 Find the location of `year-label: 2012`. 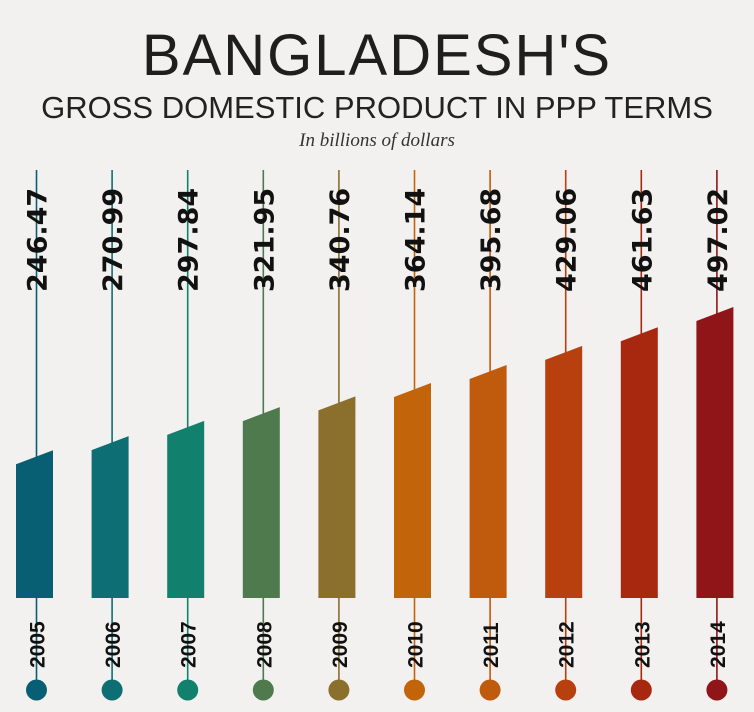

year-label: 2012 is located at coordinates (567, 644).